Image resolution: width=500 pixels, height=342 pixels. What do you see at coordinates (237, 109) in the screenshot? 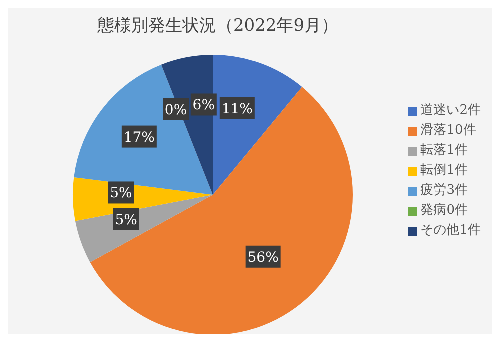
I see `data-label: 11%` at bounding box center [237, 109].